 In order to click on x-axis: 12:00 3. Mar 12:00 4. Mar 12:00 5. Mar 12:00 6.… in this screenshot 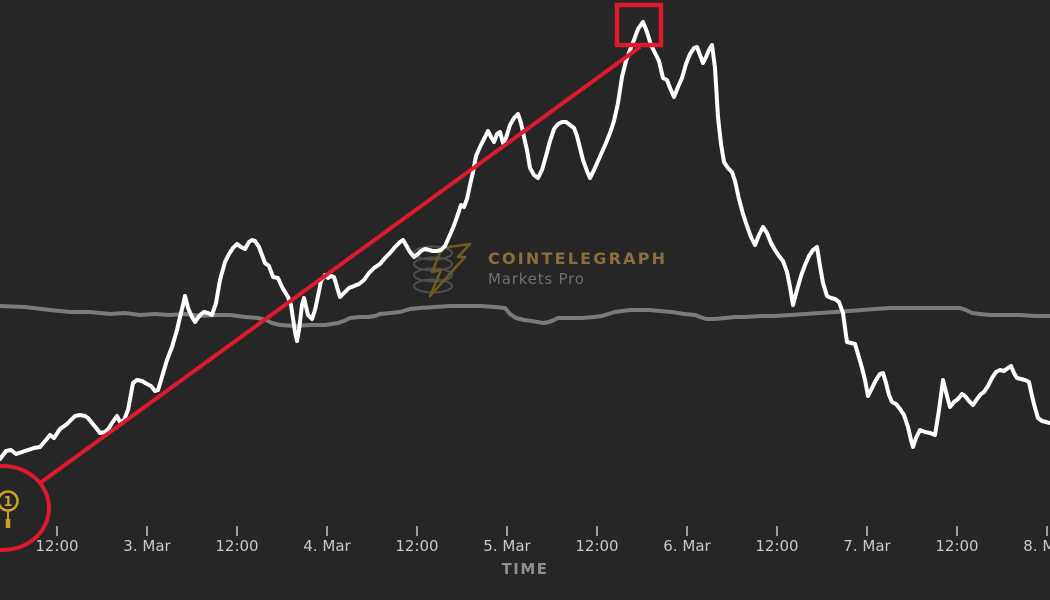, I will do `click(542, 540)`.